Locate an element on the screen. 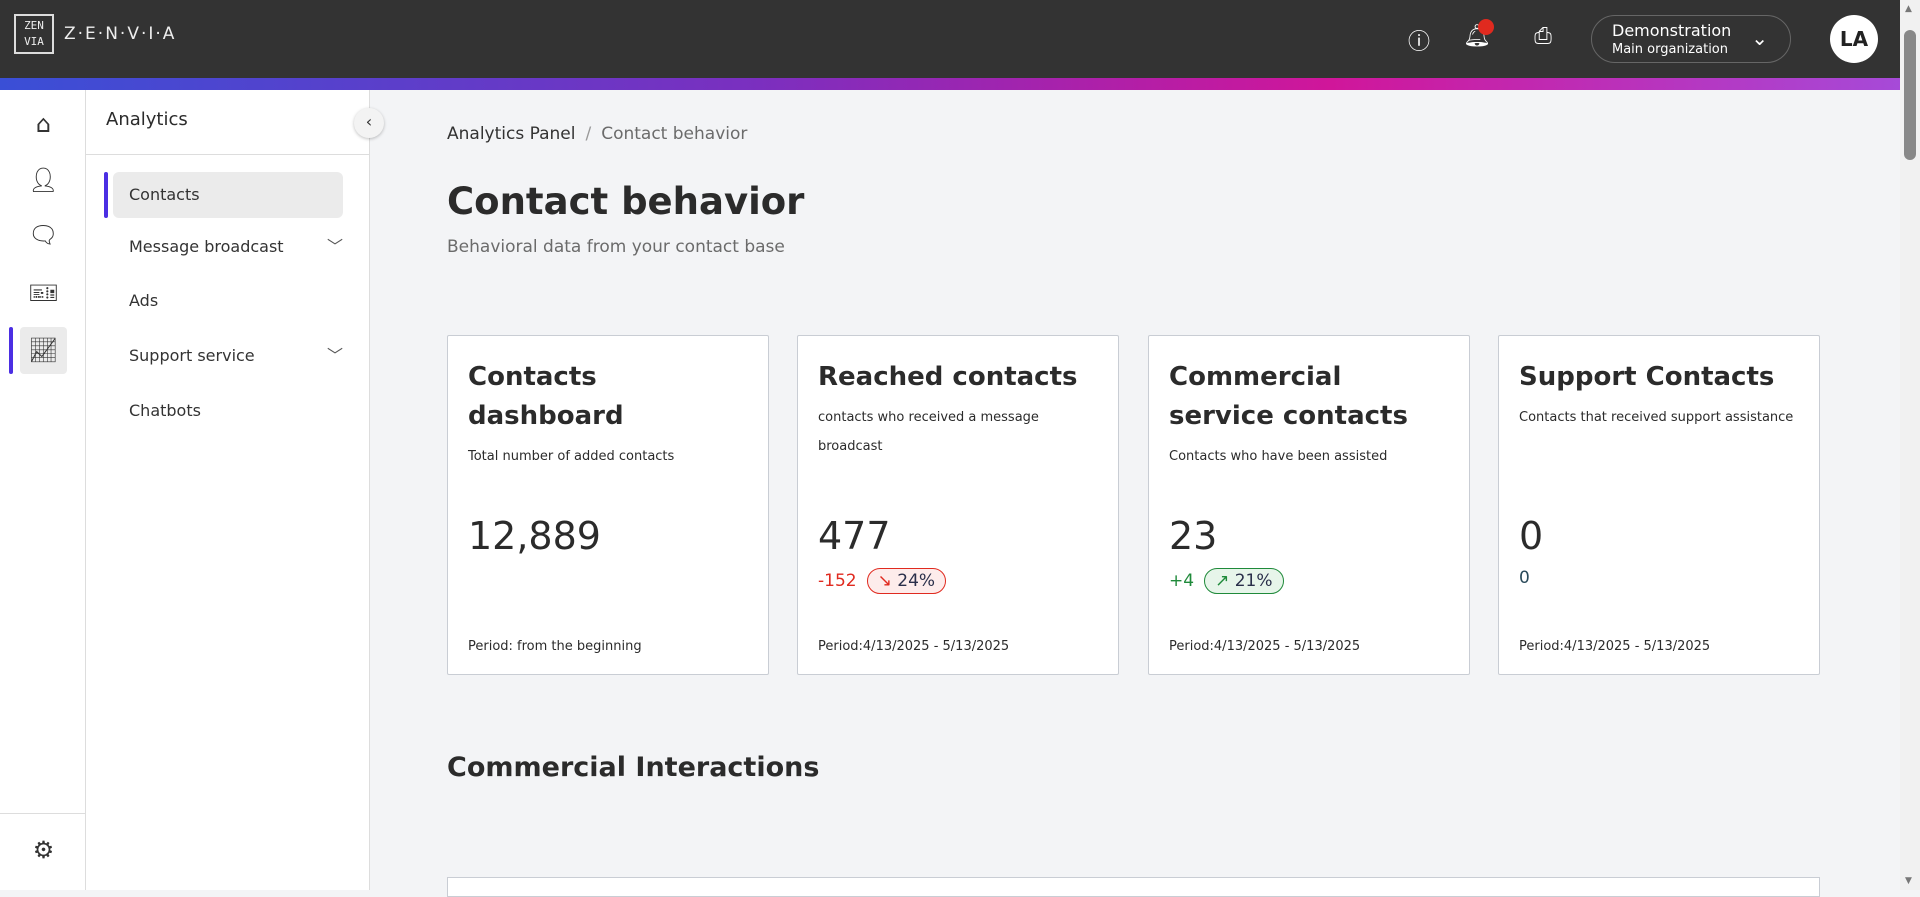 This screenshot has width=1920, height=897. trend-percent: 24% is located at coordinates (916, 581).